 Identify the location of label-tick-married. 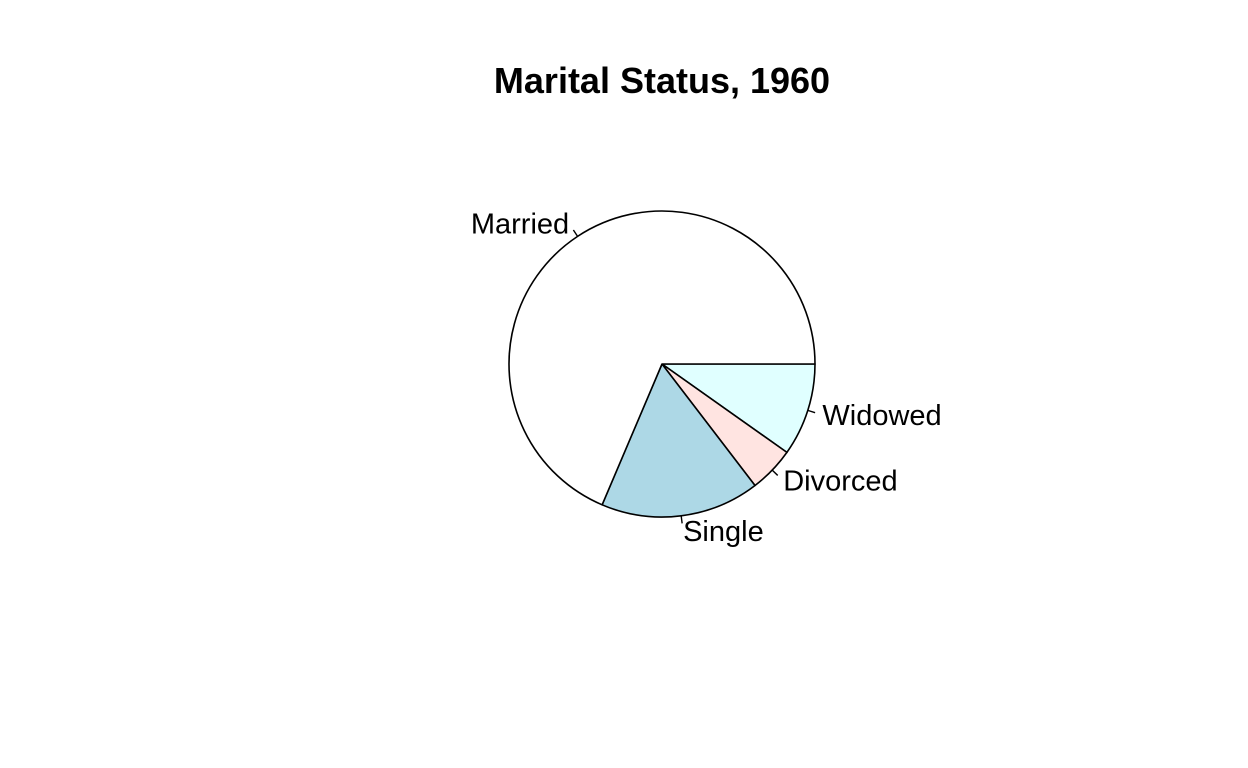
(575, 233).